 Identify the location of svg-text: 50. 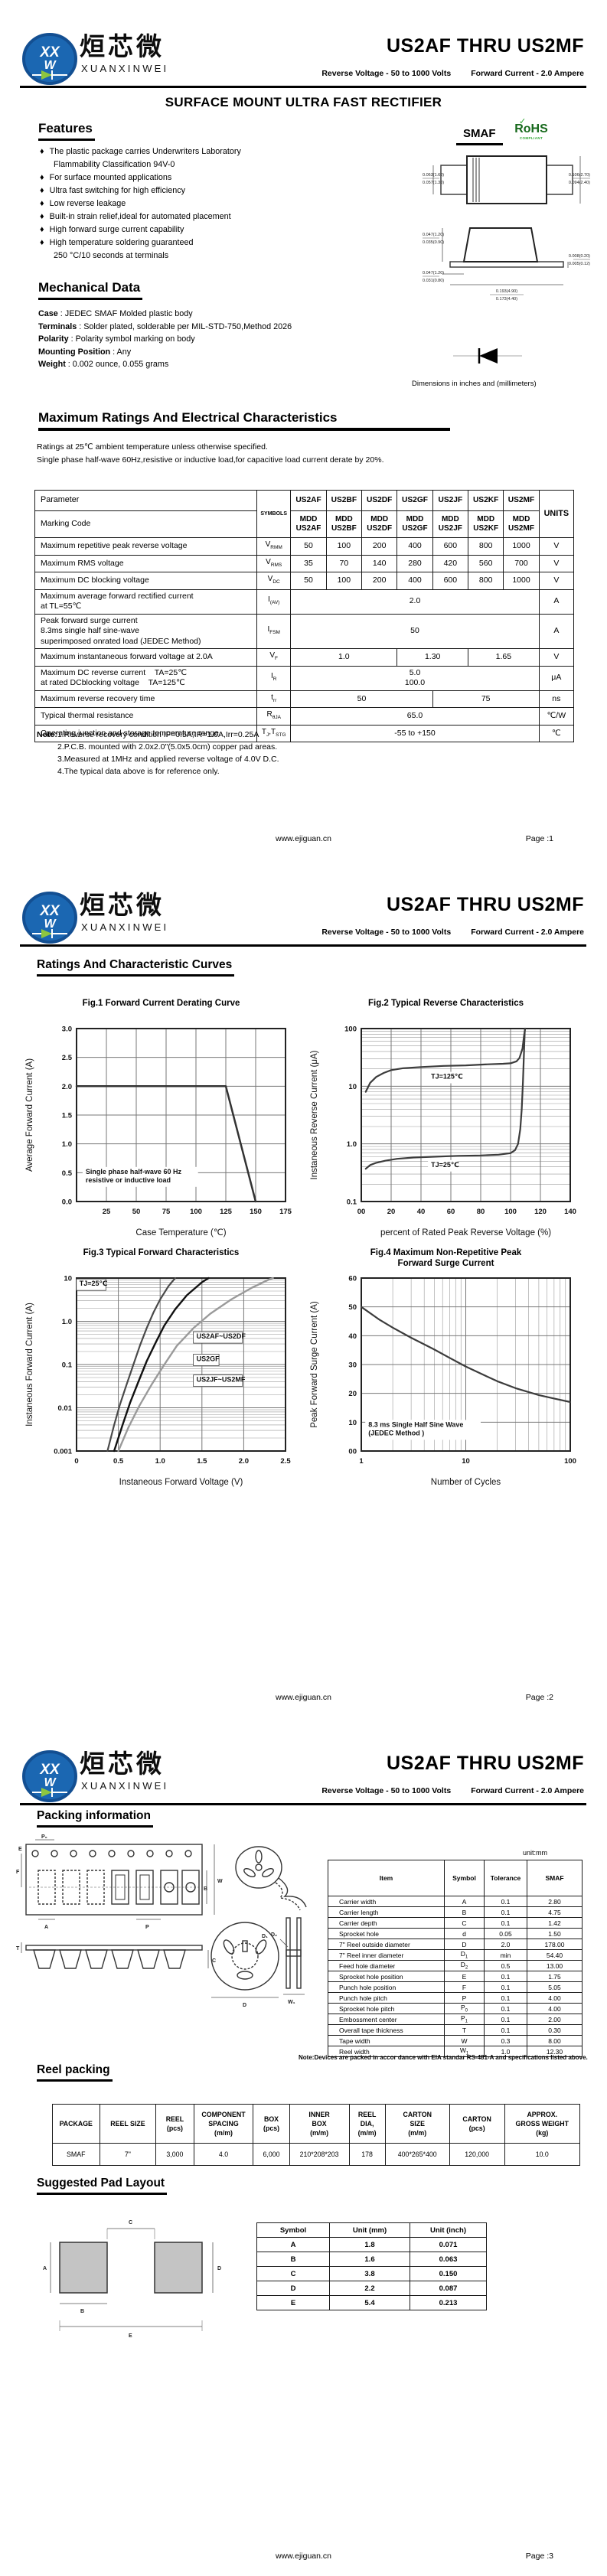
(353, 1307).